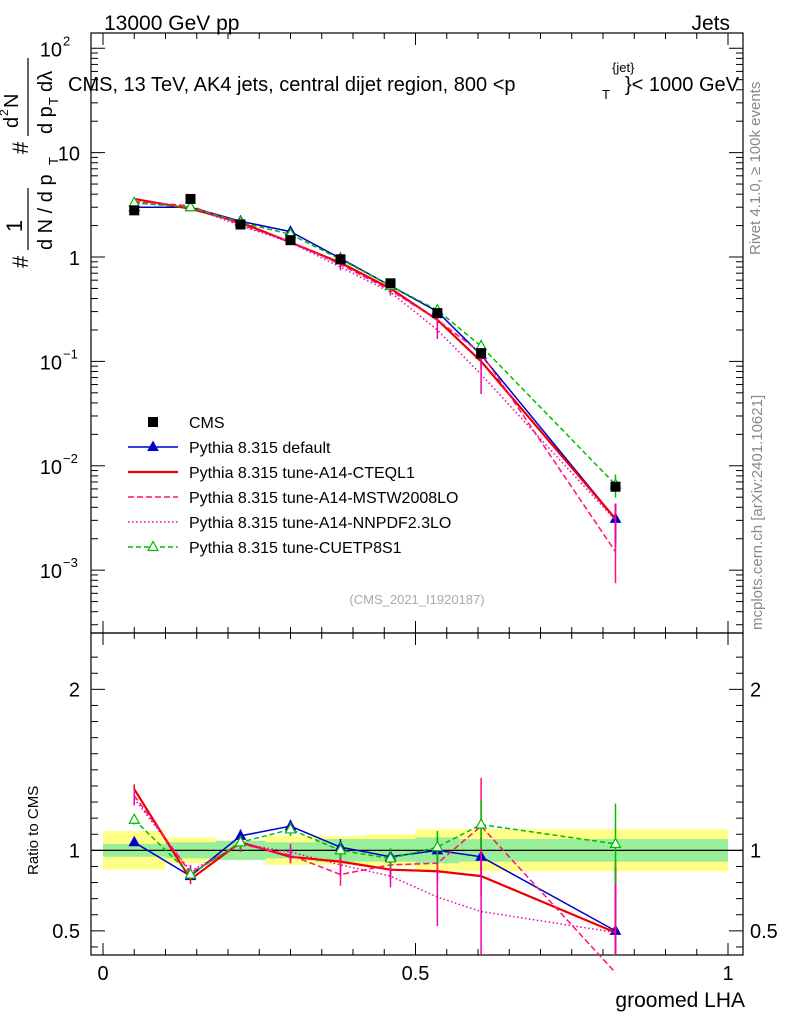 The height and width of the screenshot is (1024, 786). What do you see at coordinates (66, 40) in the screenshot?
I see `y-tick-label-exp: 2` at bounding box center [66, 40].